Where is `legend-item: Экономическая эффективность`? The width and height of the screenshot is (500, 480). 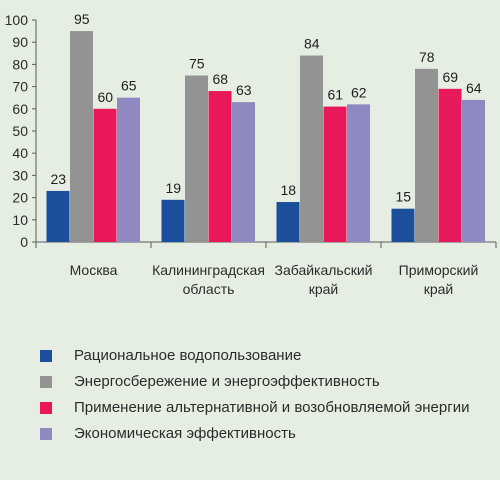
legend-item: Экономическая эффективность is located at coordinates (260, 434).